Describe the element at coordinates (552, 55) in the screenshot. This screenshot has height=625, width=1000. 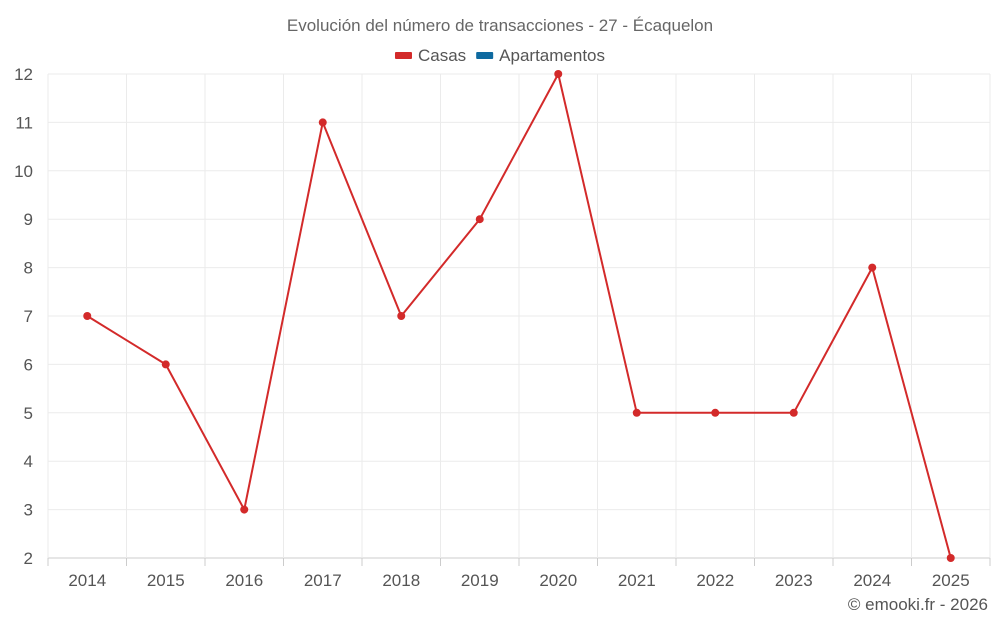
I see `legend-label: Apartamentos` at that location.